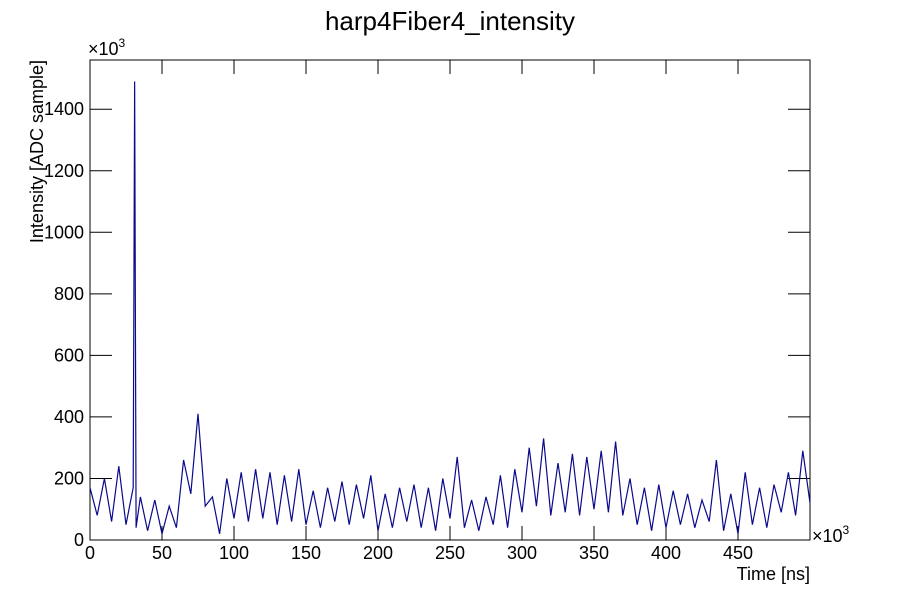 Image resolution: width=900 pixels, height=600 pixels. I want to click on x-tick-label: 50, so click(162, 553).